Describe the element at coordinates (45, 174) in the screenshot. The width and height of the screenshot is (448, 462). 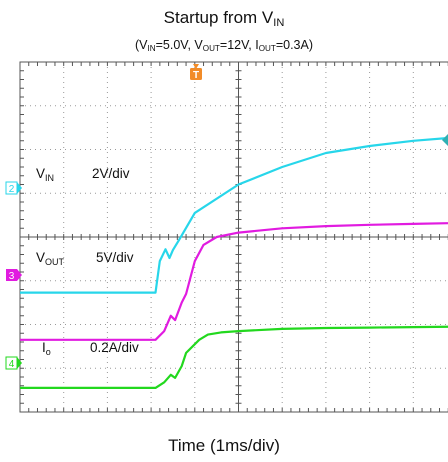
I see `channel-2-name: VIN` at that location.